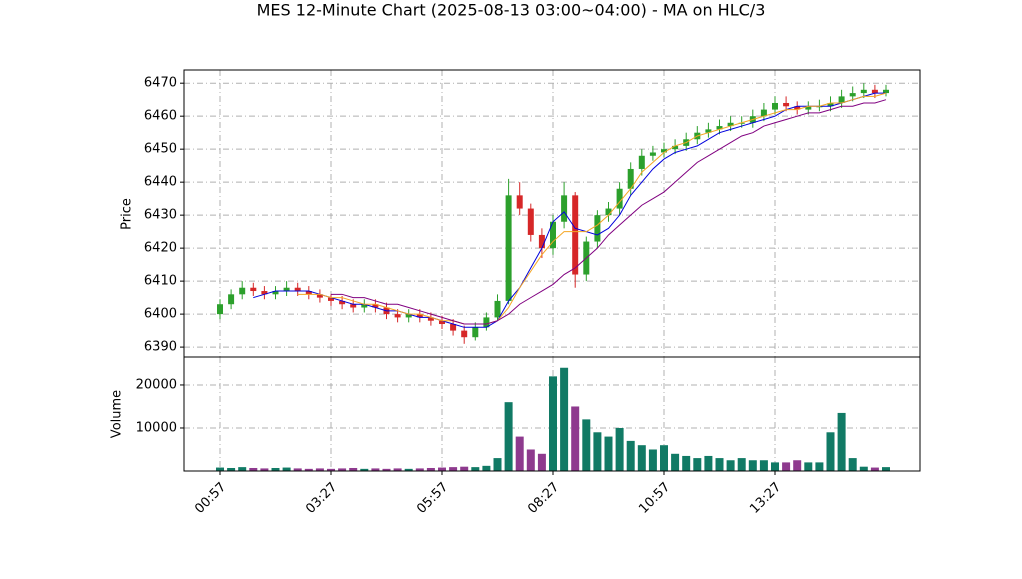 The height and width of the screenshot is (579, 1022). I want to click on y-tick-label: 6450, so click(160, 149).